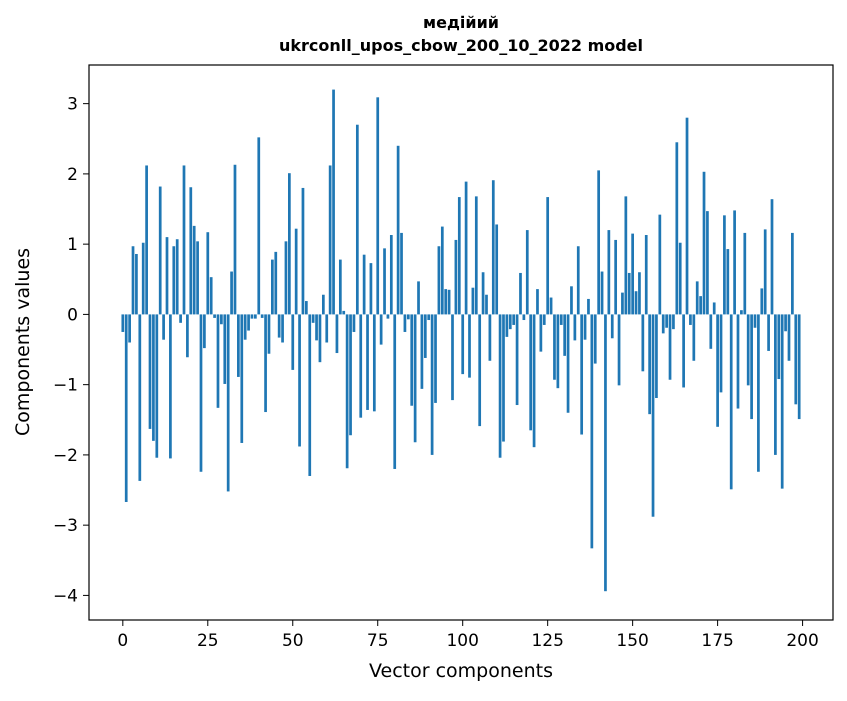 The width and height of the screenshot is (847, 701). I want to click on x-tick-label: 25, so click(208, 641).